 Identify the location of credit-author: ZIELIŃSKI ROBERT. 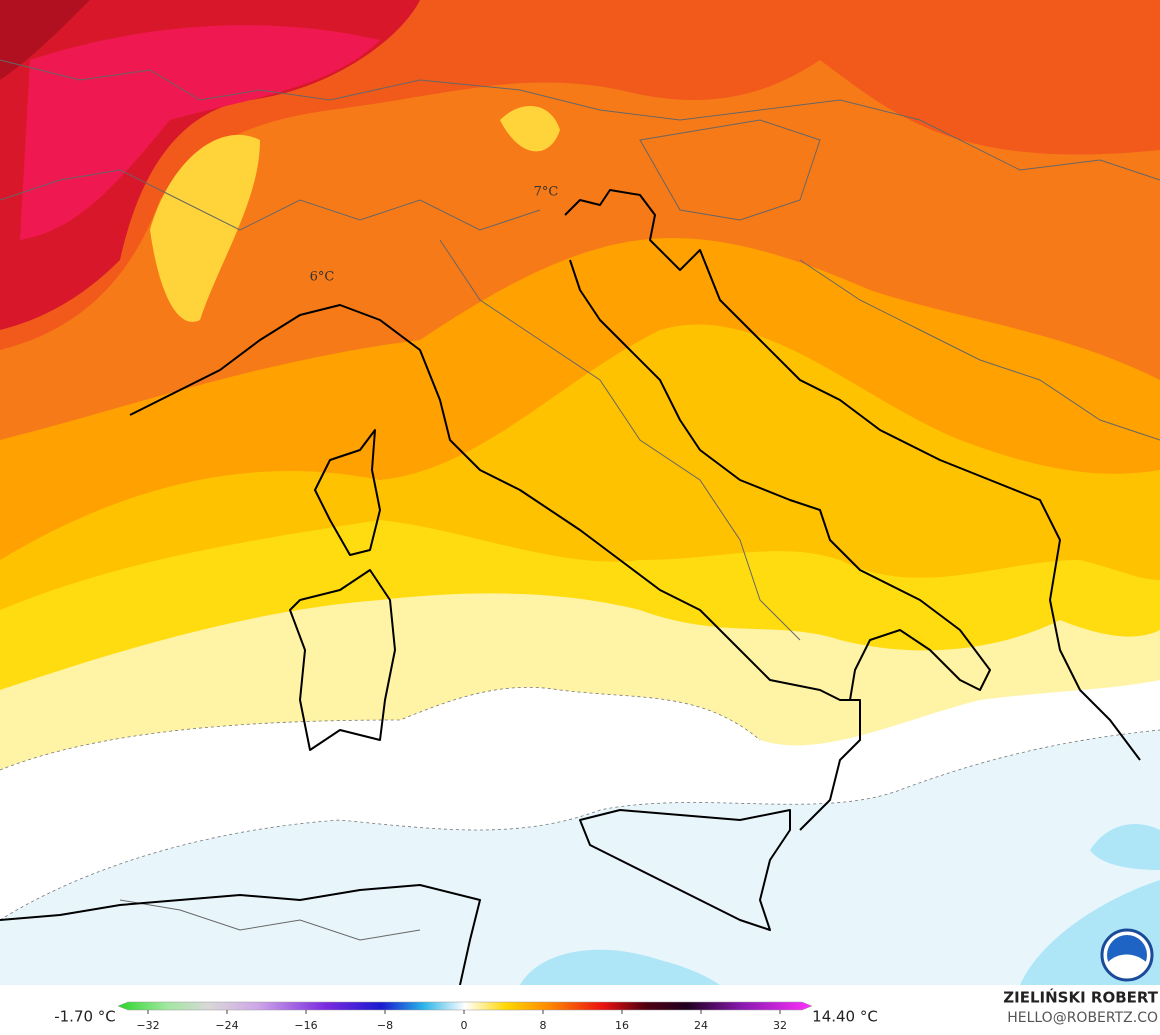
(1080, 997).